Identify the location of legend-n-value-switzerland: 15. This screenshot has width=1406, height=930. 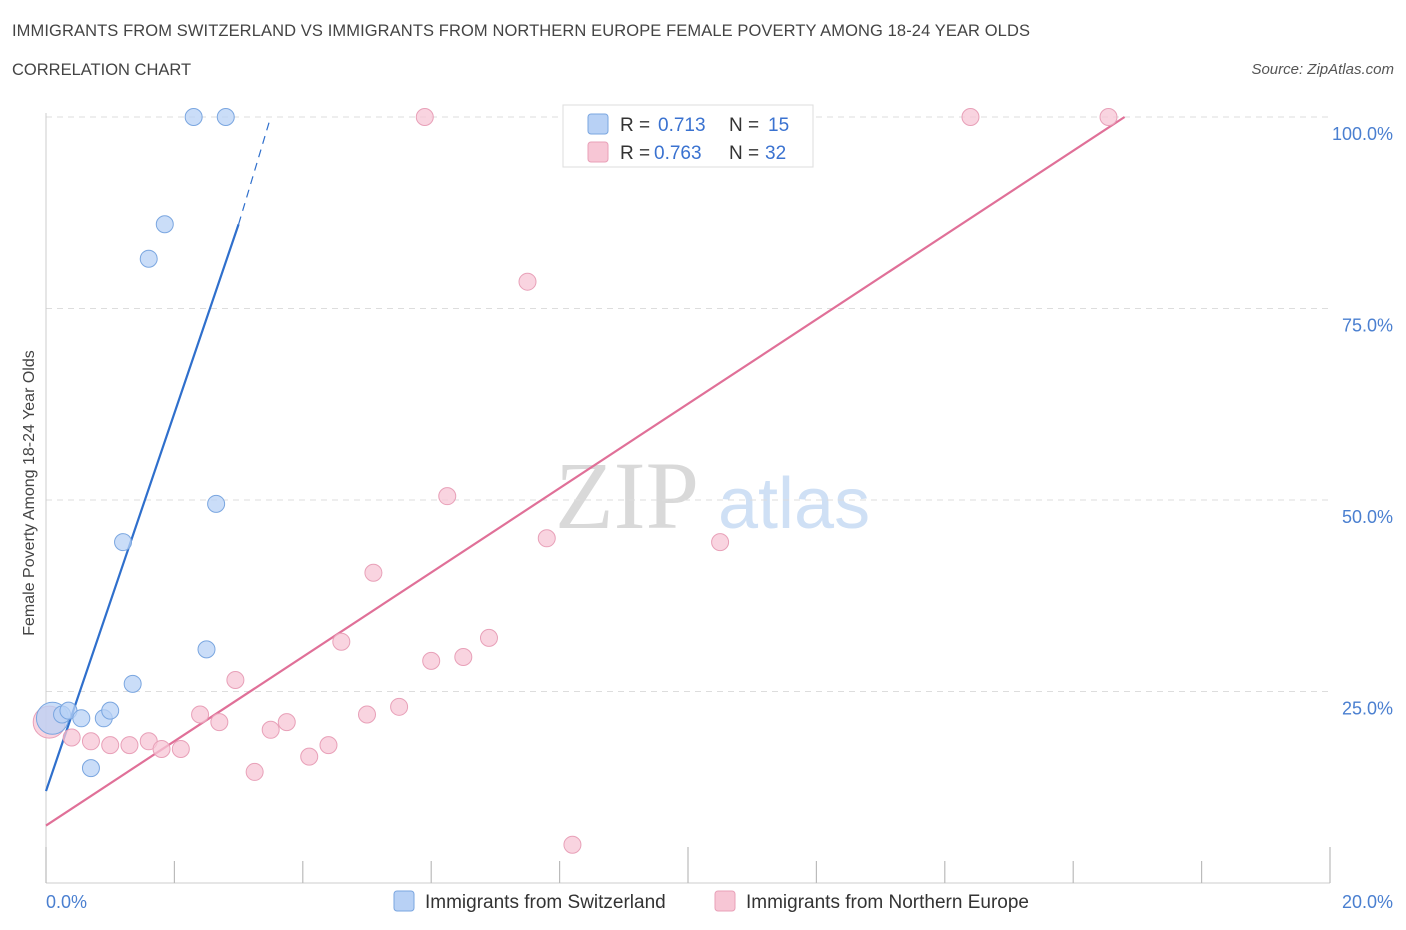
(778, 125).